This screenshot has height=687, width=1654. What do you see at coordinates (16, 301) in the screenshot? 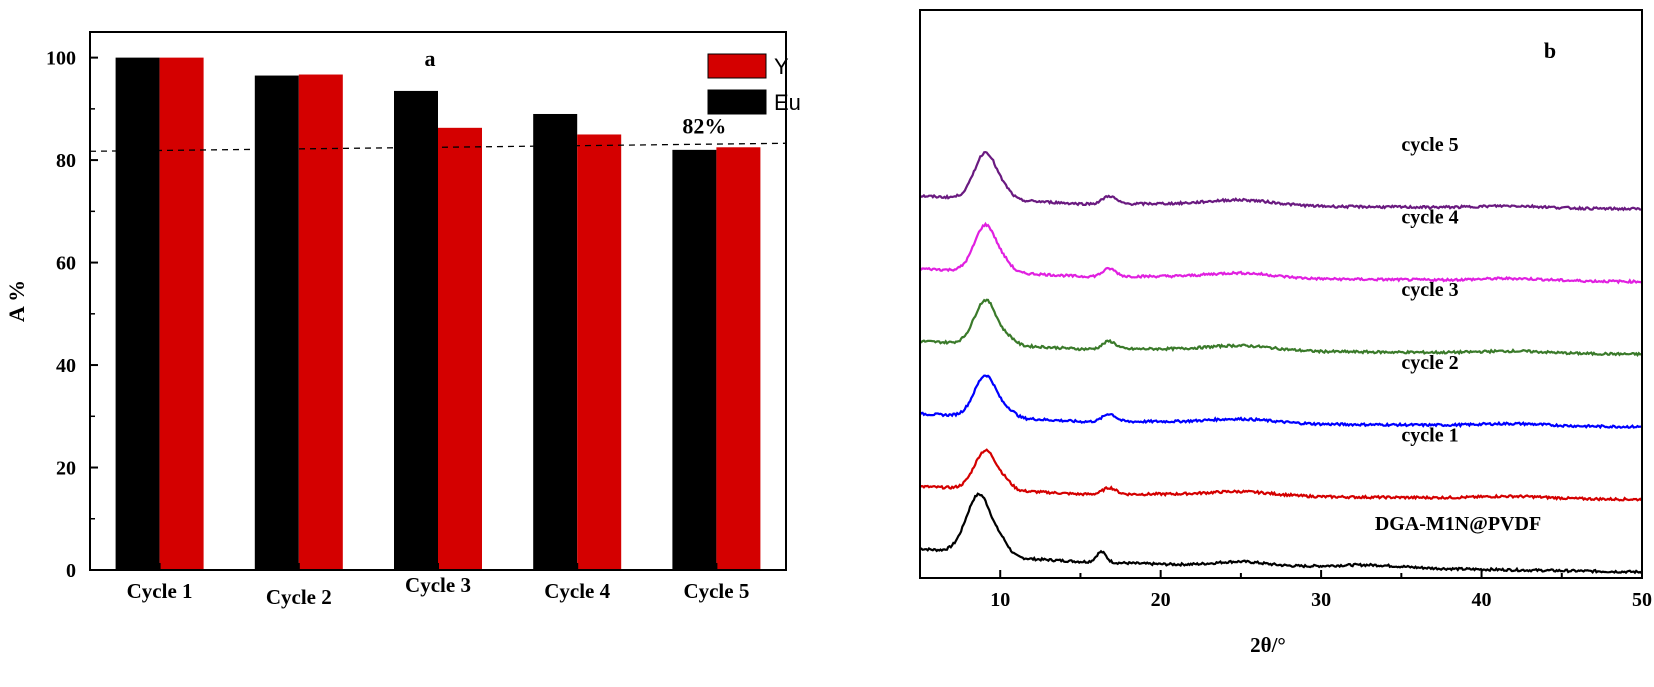
I see `y-axis-label: A %` at bounding box center [16, 301].